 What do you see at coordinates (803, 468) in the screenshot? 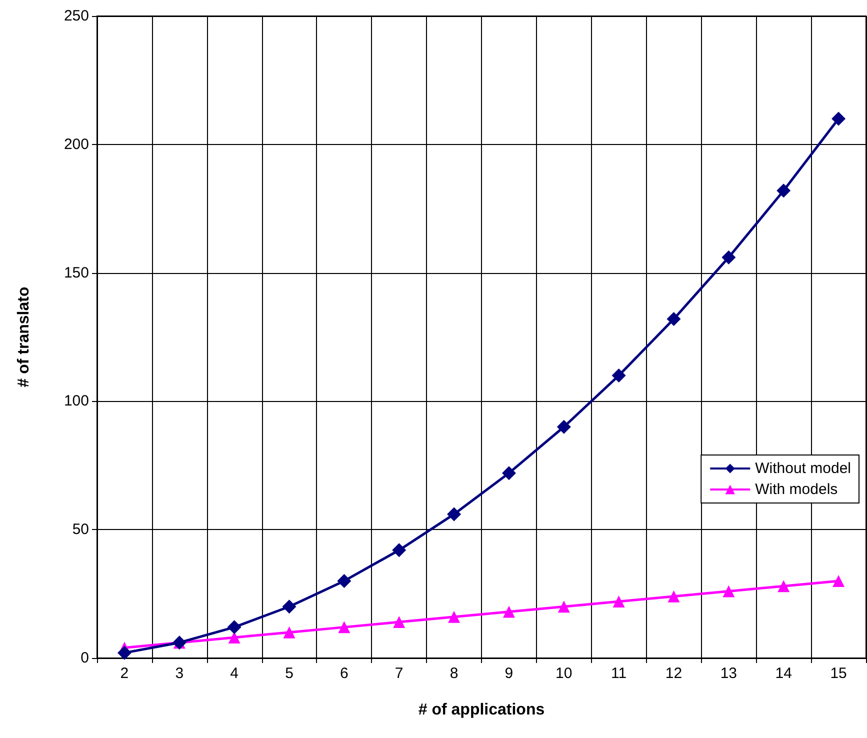
I see `legend-label: Without model` at bounding box center [803, 468].